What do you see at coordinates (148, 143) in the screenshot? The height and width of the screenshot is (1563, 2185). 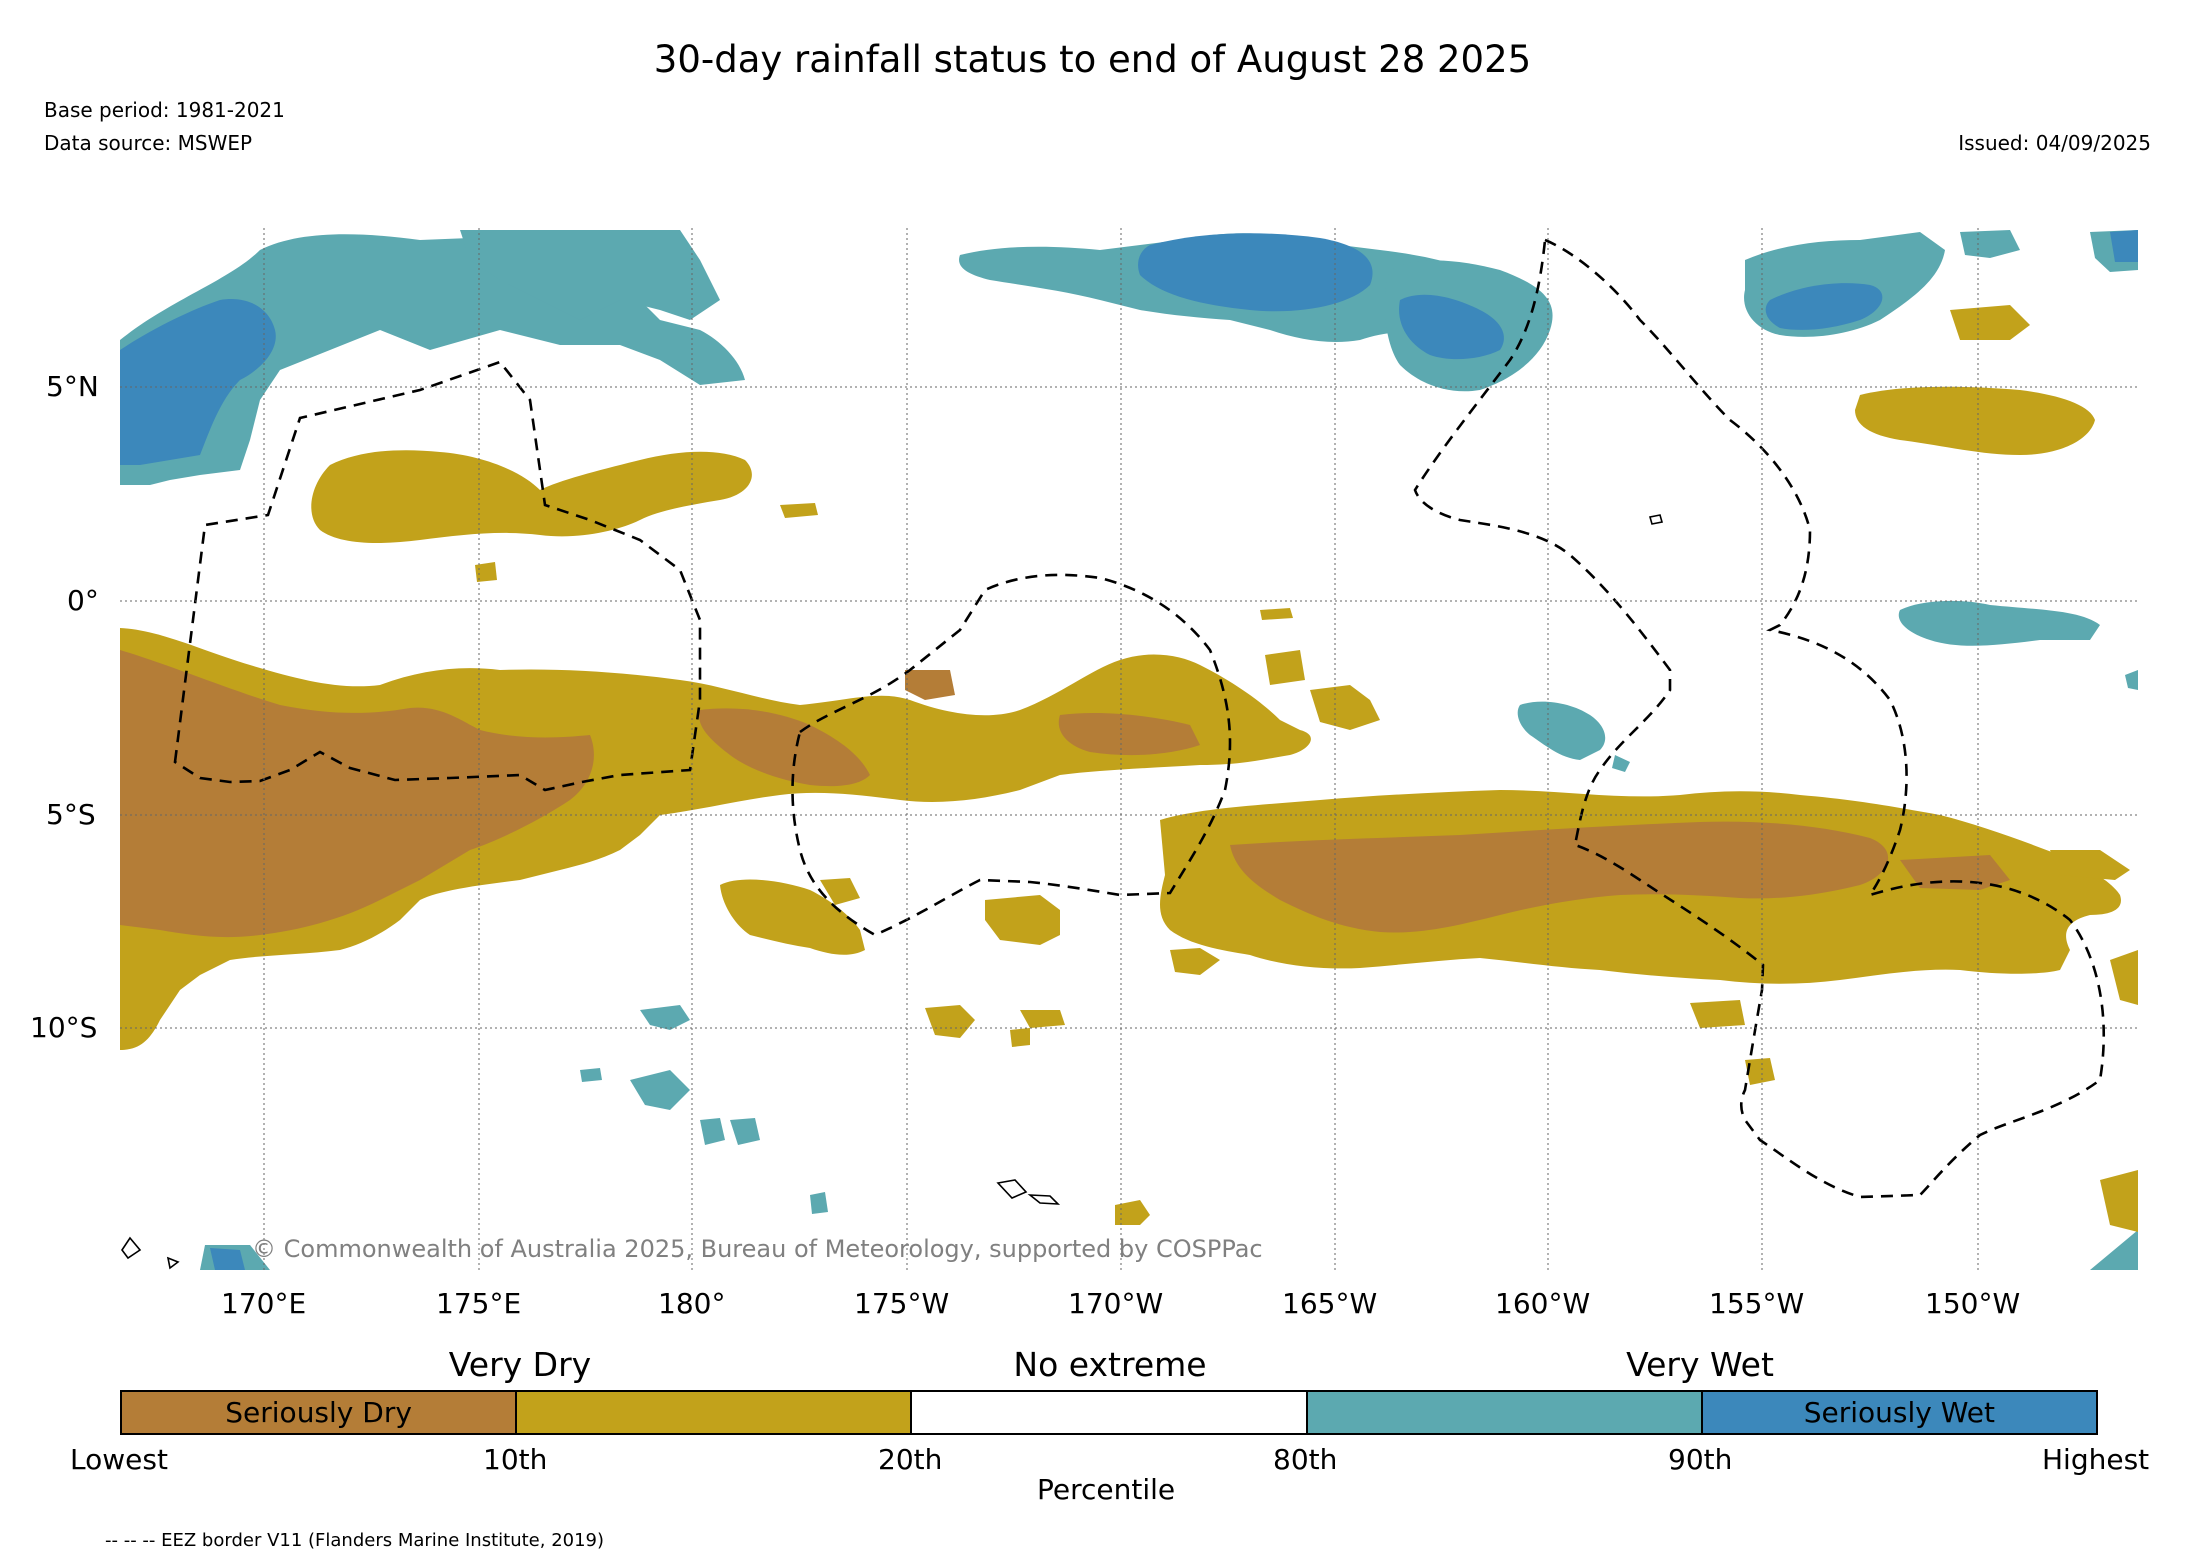 I see `data-source: Data source: MSWEP` at bounding box center [148, 143].